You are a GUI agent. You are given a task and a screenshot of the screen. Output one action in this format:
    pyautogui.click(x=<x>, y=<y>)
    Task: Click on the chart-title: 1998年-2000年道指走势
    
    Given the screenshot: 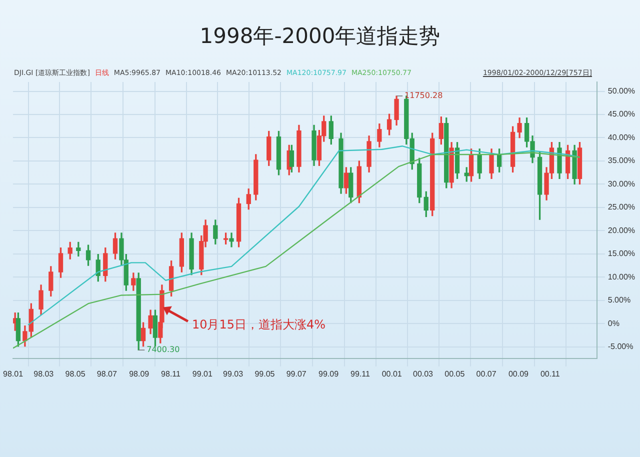 What is the action you would take?
    pyautogui.click(x=320, y=36)
    